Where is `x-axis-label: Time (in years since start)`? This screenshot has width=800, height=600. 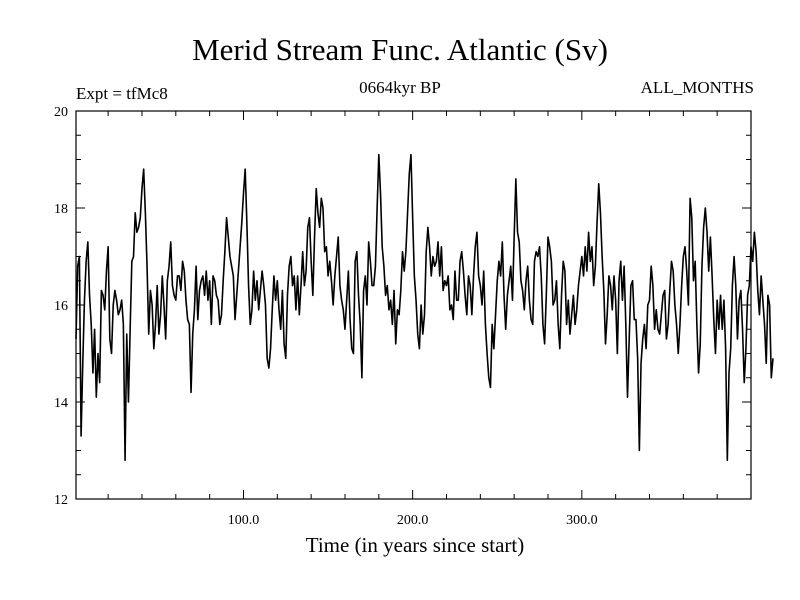 x-axis-label: Time (in years since start) is located at coordinates (415, 545).